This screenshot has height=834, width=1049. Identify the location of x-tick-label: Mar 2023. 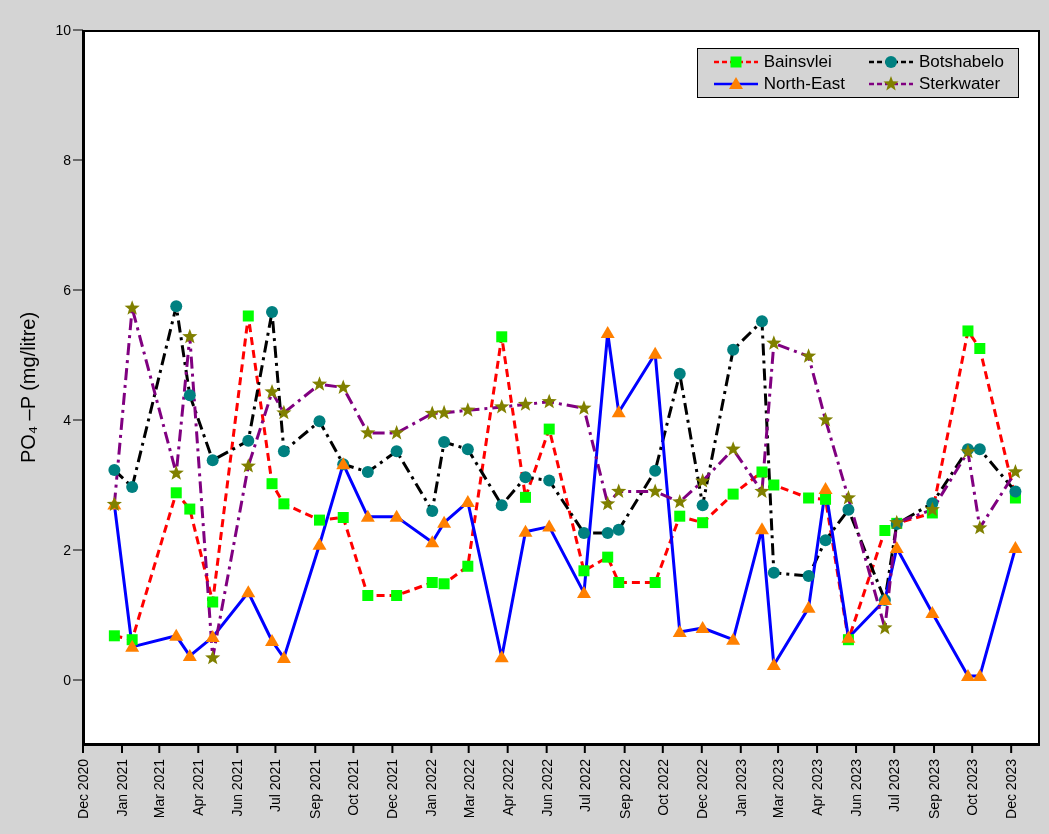
(778, 788).